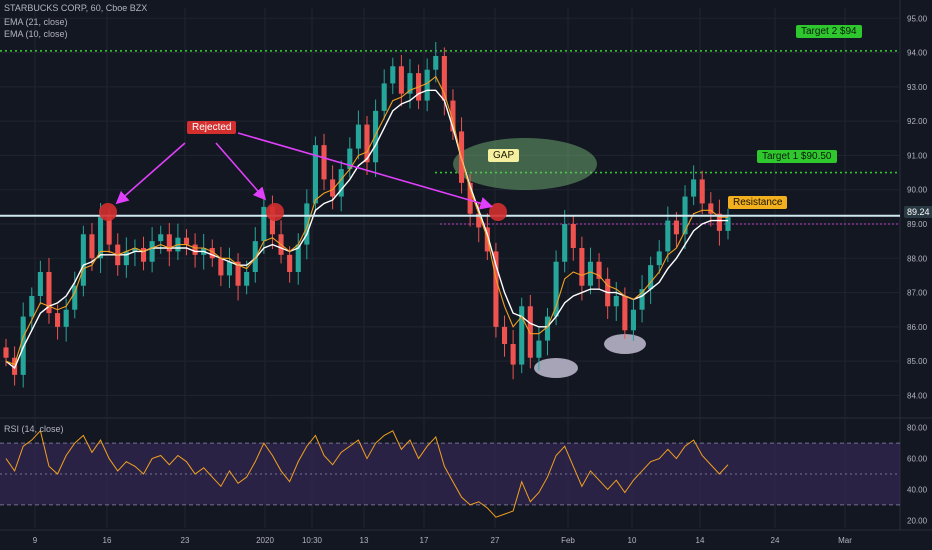  What do you see at coordinates (917, 327) in the screenshot?
I see `price-tick-label: 86.00` at bounding box center [917, 327].